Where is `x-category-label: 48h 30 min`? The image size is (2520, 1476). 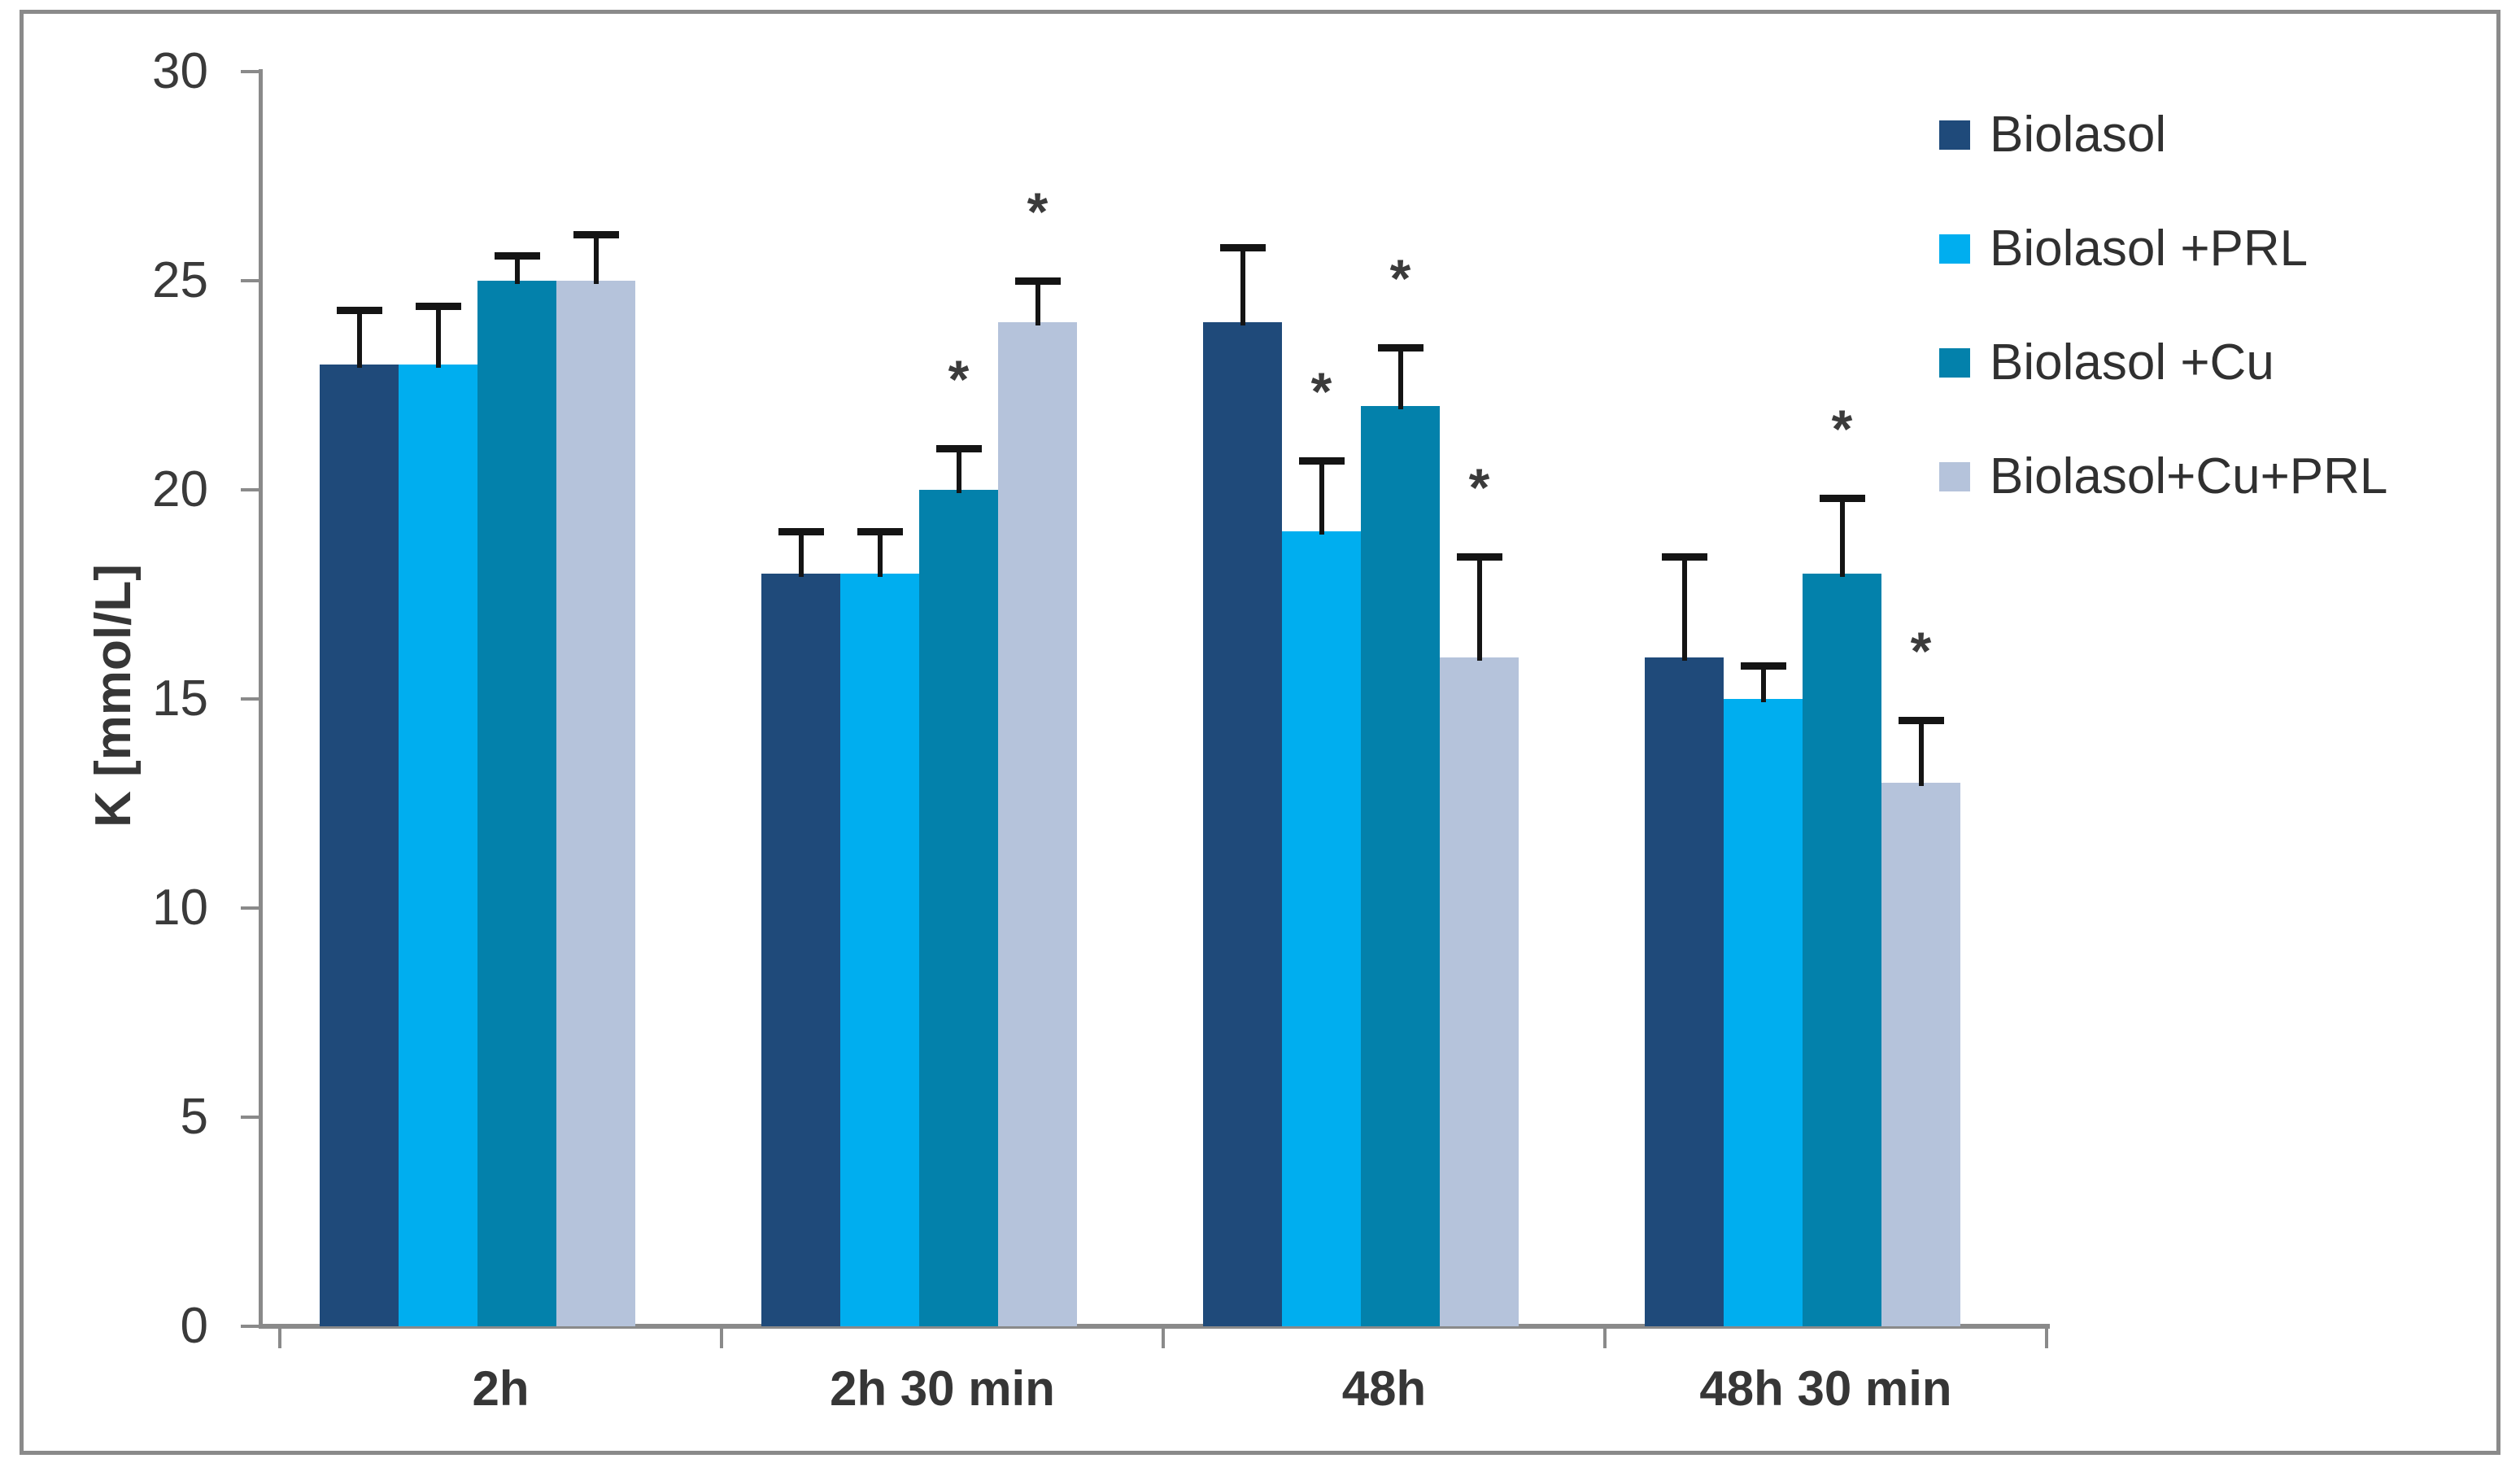
x-category-label: 48h 30 min is located at coordinates (1825, 1389).